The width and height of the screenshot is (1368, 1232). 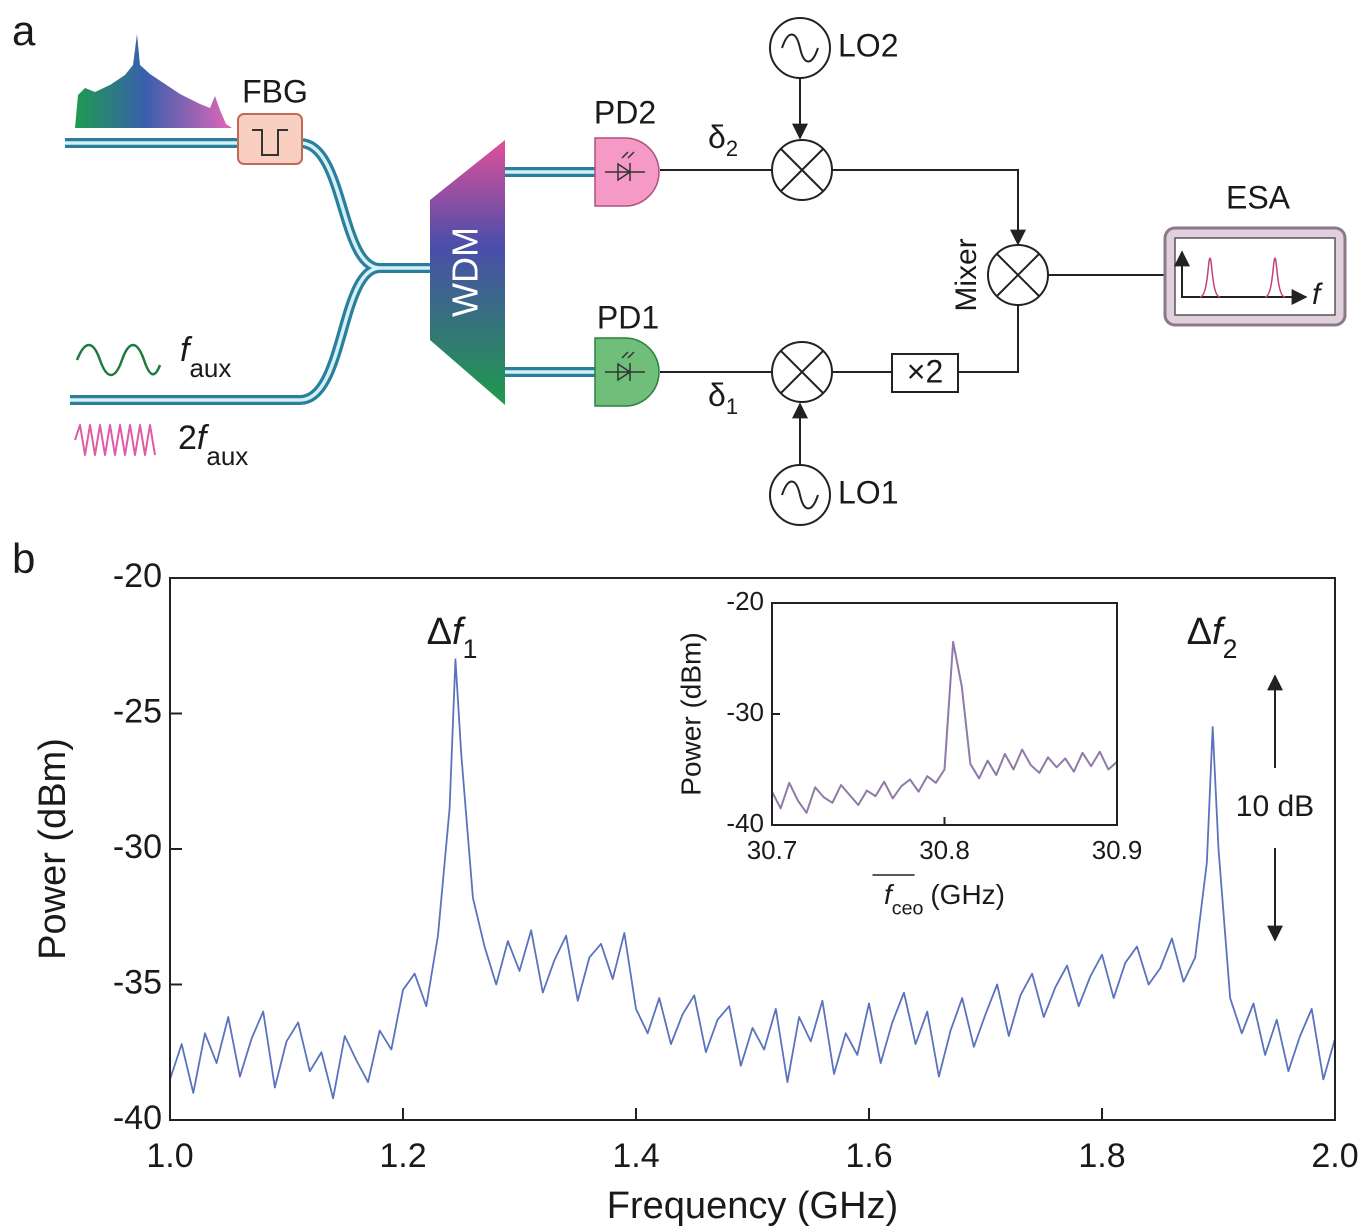 What do you see at coordinates (331, 271) in the screenshot?
I see `fibers` at bounding box center [331, 271].